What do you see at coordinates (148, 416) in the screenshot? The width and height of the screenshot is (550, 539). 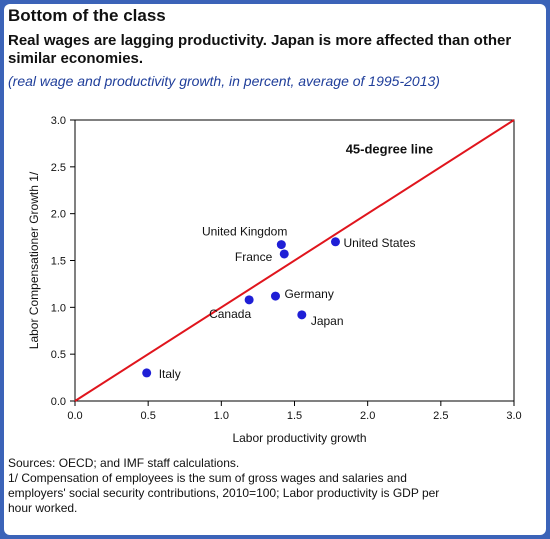 I see `x-tick-label: 0.5` at bounding box center [148, 416].